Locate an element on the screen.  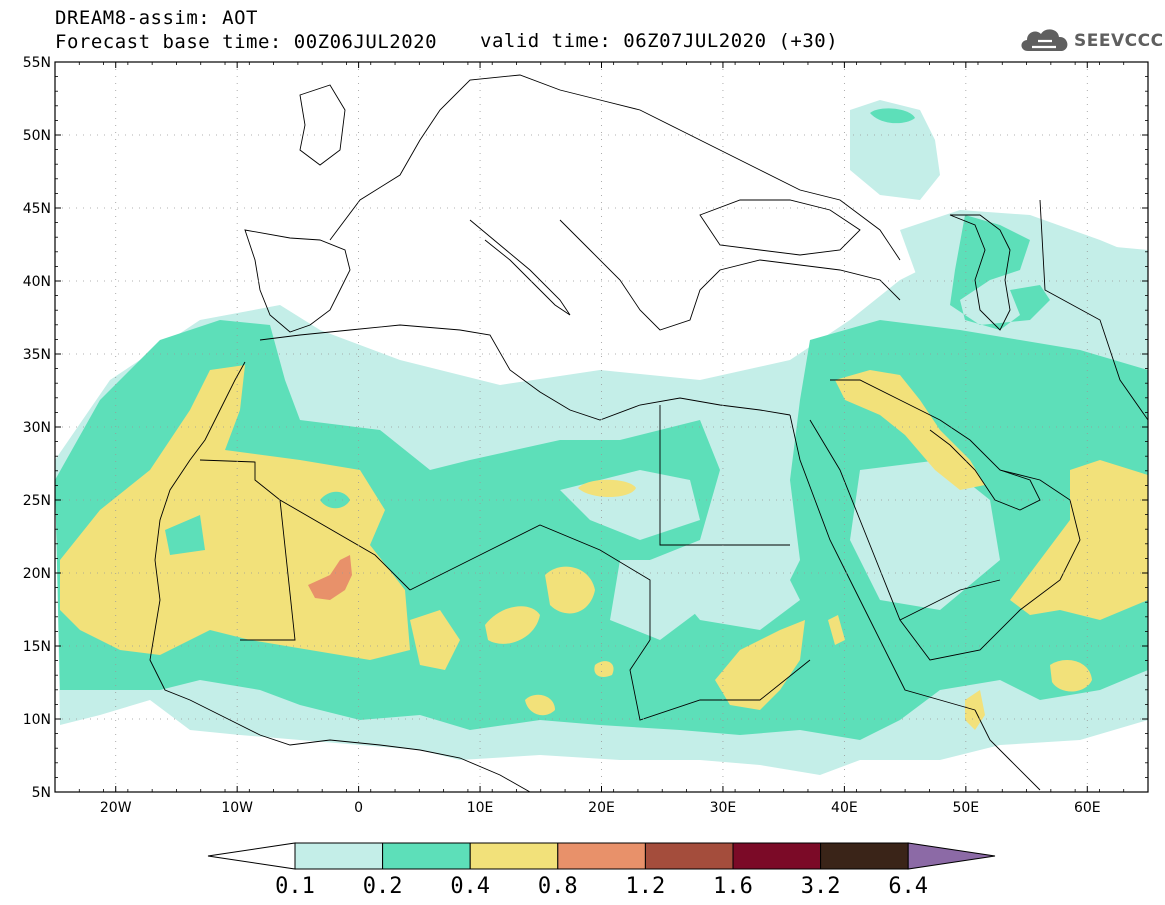
coast-persian-gulf is located at coordinates (985, 470).